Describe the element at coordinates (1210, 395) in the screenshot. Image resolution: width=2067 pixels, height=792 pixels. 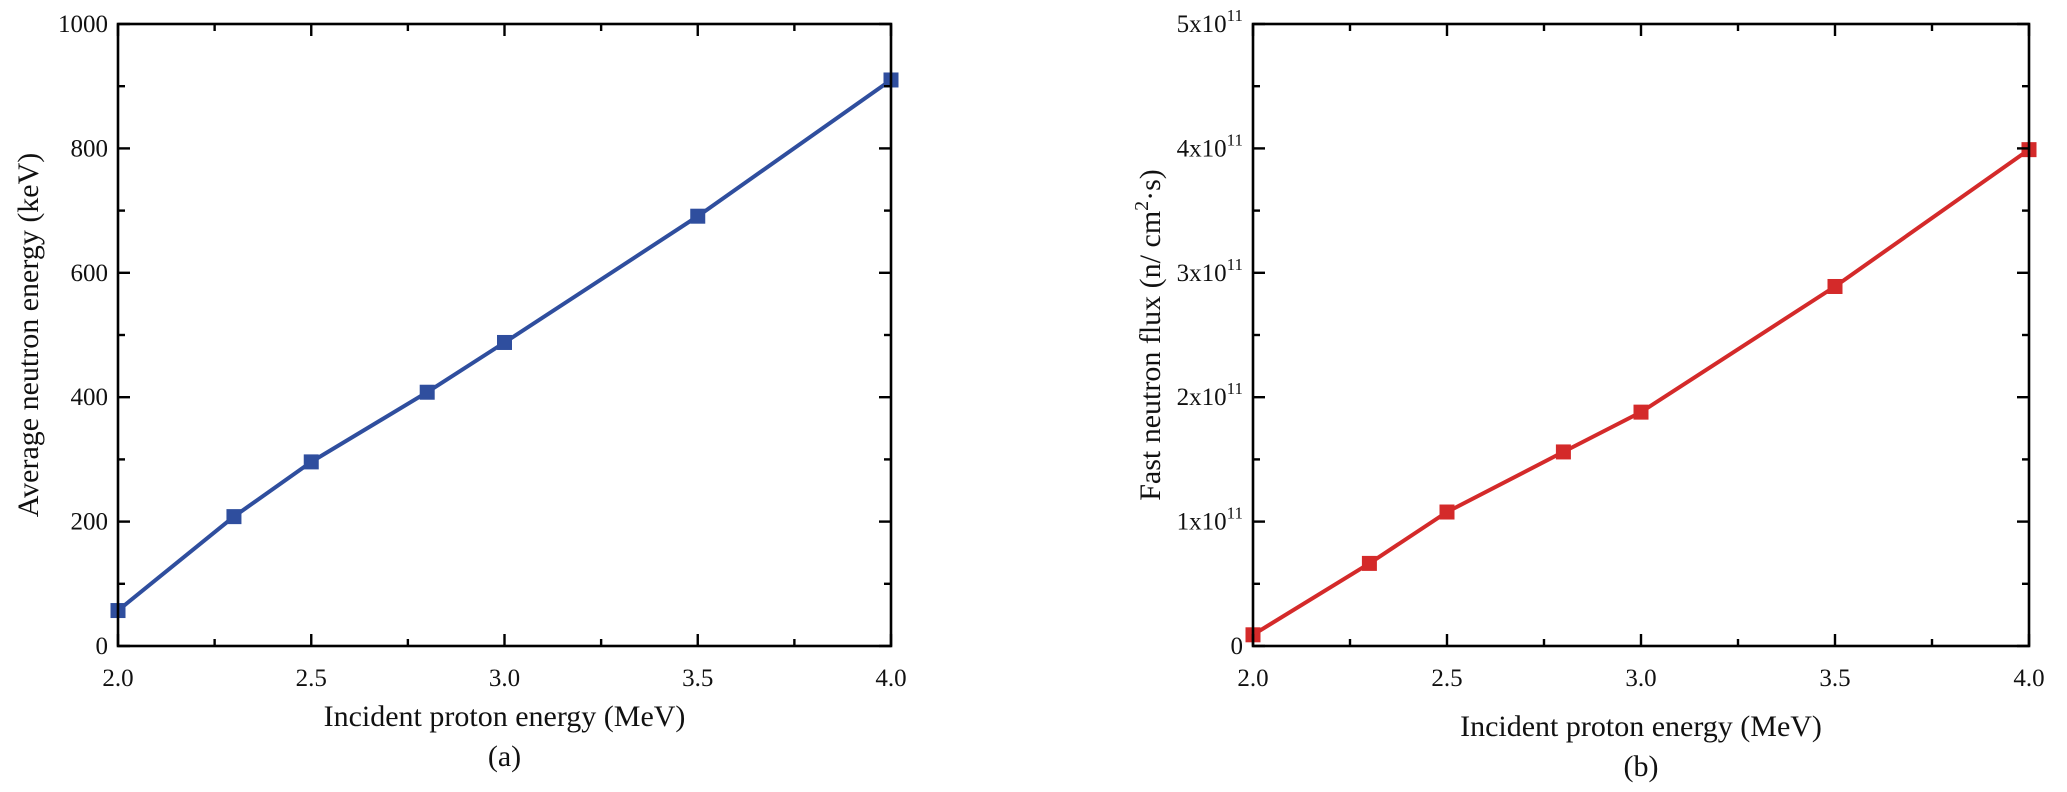
I see `y-tick-label: 2x10¹¹` at that location.